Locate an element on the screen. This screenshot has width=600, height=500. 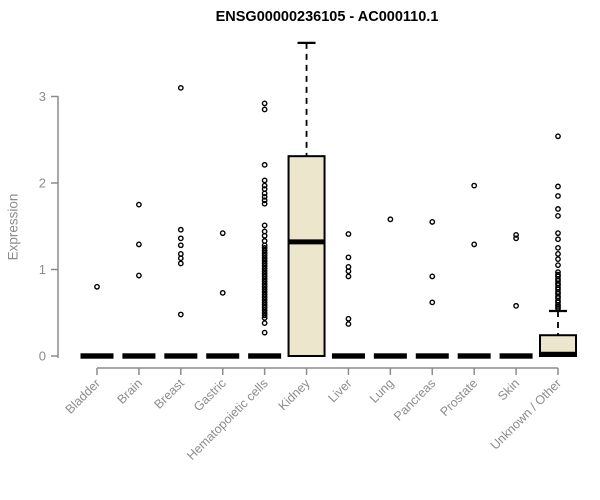
flat-box-brain is located at coordinates (139, 356).